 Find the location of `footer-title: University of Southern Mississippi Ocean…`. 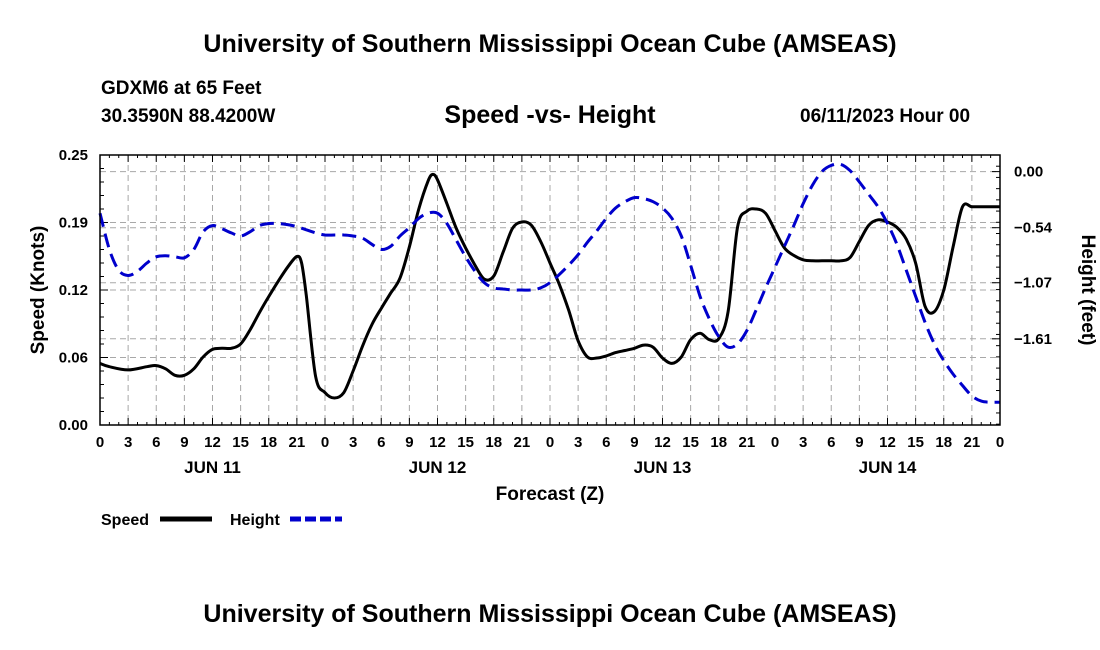

footer-title: University of Southern Mississippi Ocean… is located at coordinates (550, 614).